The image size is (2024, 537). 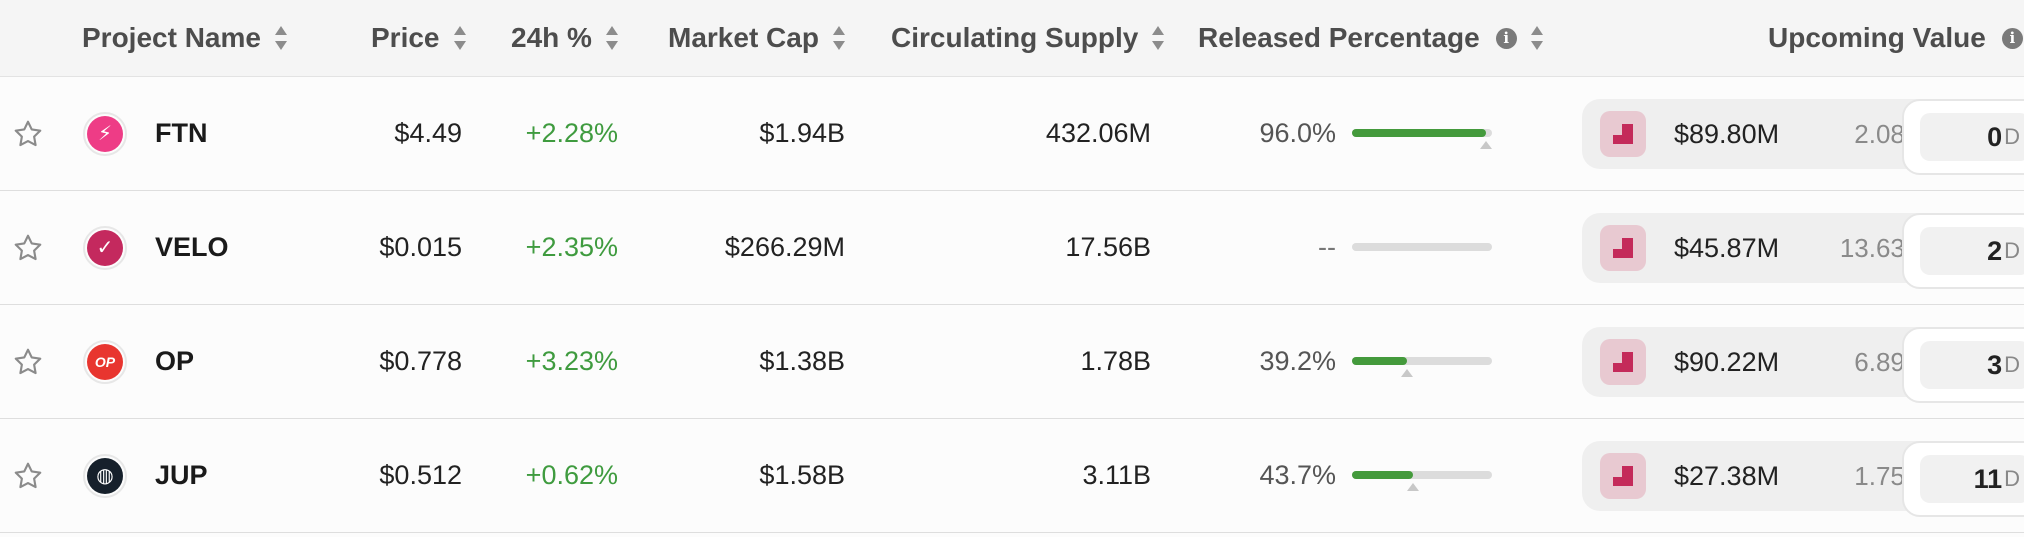 What do you see at coordinates (181, 475) in the screenshot?
I see `project-symbol: JUP` at bounding box center [181, 475].